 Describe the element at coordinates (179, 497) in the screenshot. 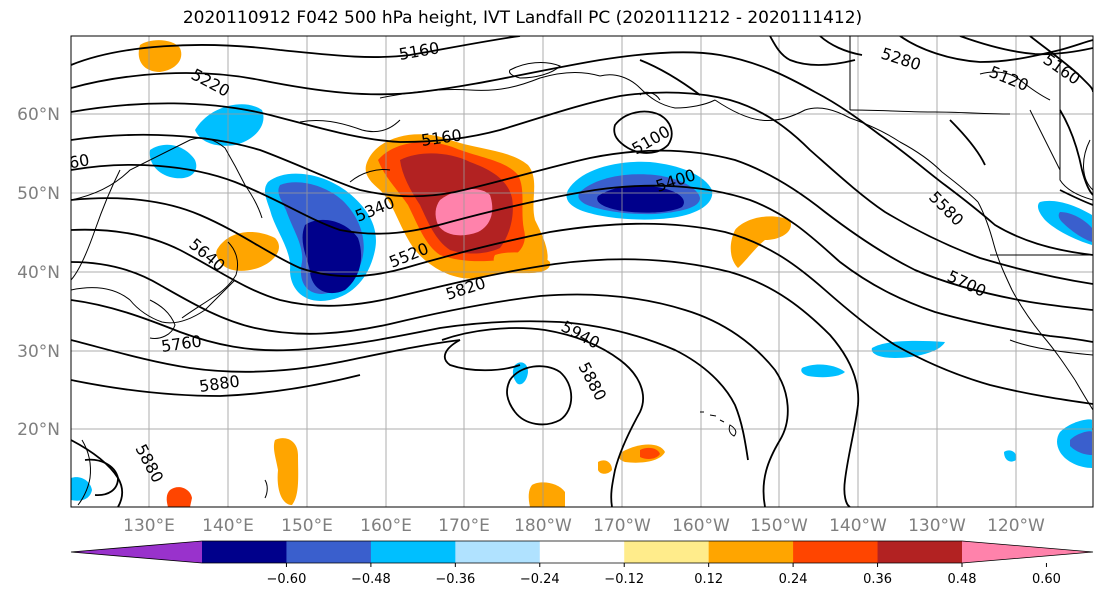

I see `patch-sw-orange` at that location.